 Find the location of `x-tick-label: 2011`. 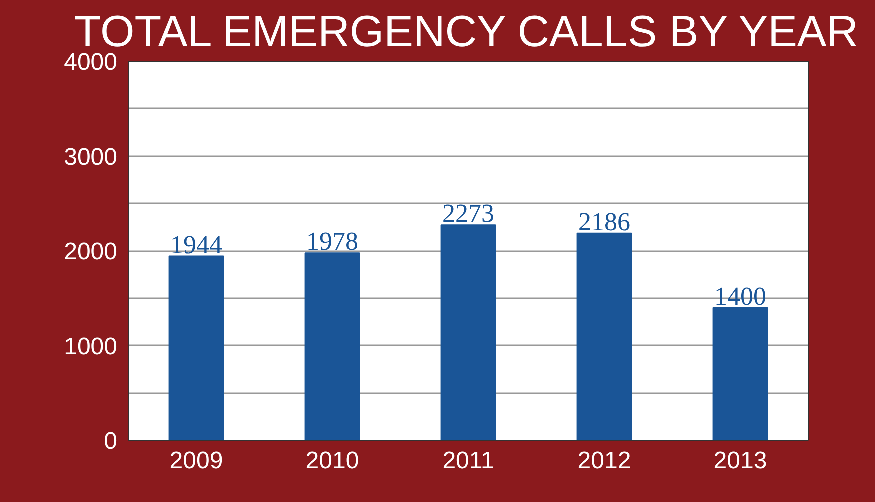

x-tick-label: 2011 is located at coordinates (468, 461).